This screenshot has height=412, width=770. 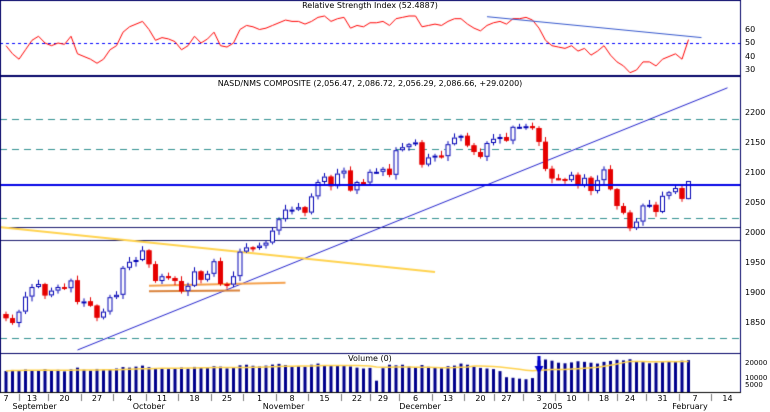 What do you see at coordinates (370, 5) in the screenshot?
I see `rsi-panel-title: Relative Strength Index (52.4887)` at bounding box center [370, 5].